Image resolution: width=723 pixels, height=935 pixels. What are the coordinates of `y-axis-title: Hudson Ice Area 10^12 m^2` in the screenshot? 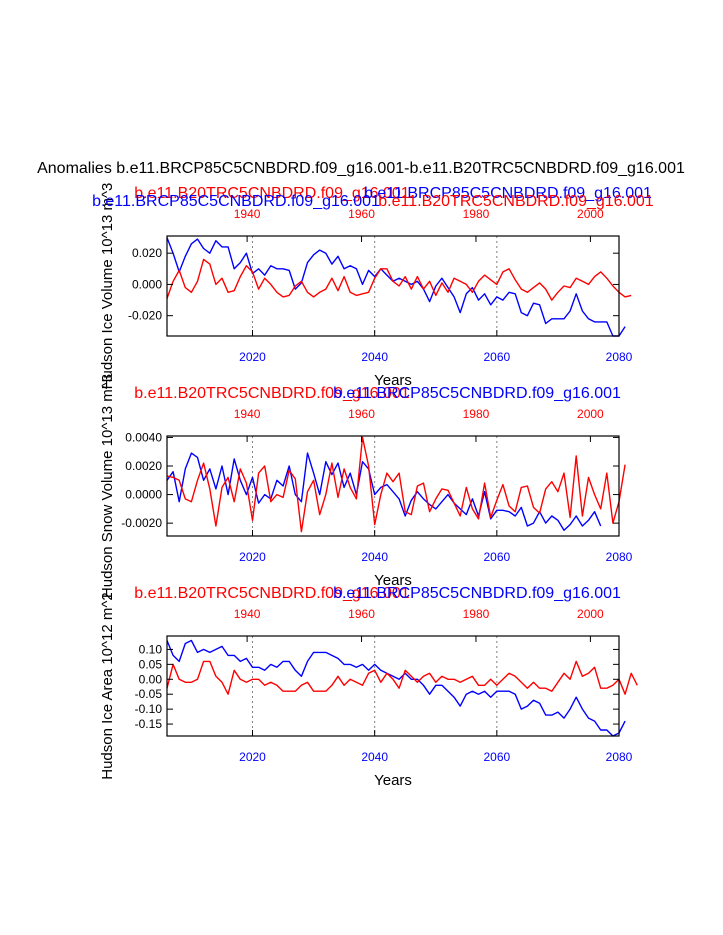 It's located at (107, 686).